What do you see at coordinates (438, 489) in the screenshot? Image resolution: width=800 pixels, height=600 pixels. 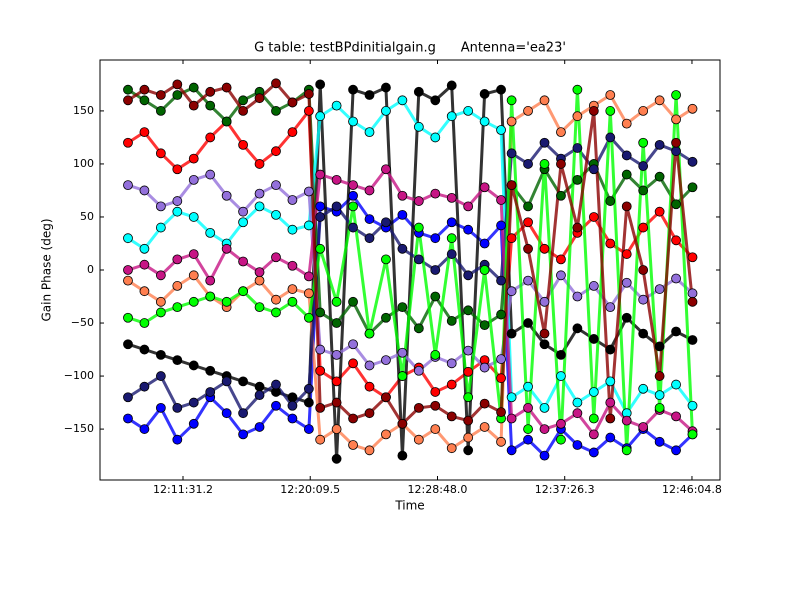 I see `x-tick-label: 12:28:48.0` at bounding box center [438, 489].